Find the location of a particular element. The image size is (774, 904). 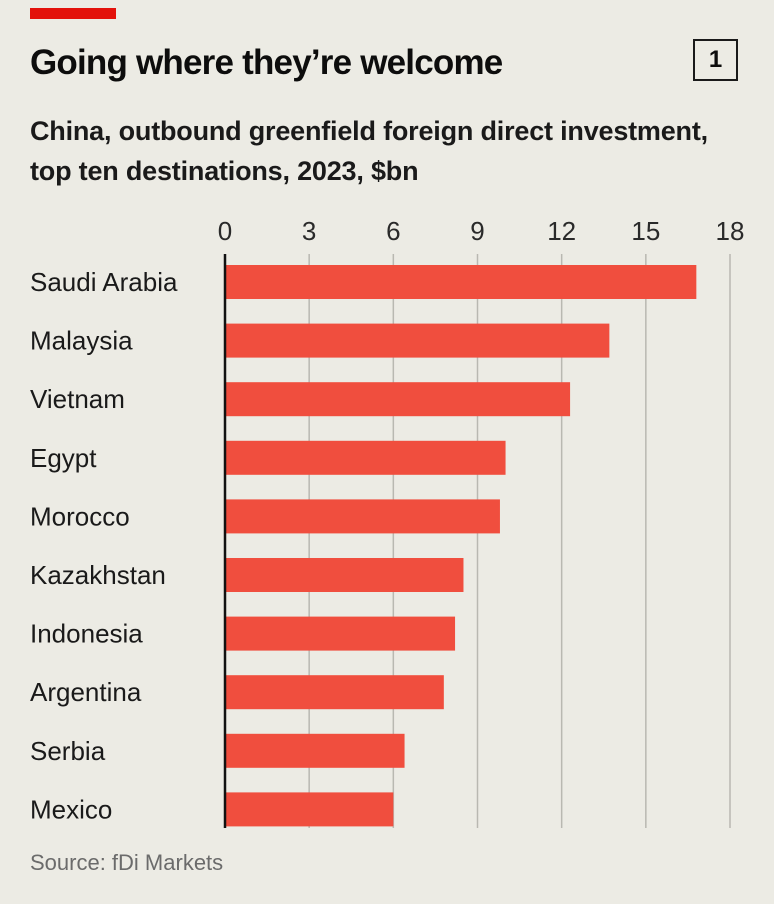

category-label: Malaysia is located at coordinates (81, 341).